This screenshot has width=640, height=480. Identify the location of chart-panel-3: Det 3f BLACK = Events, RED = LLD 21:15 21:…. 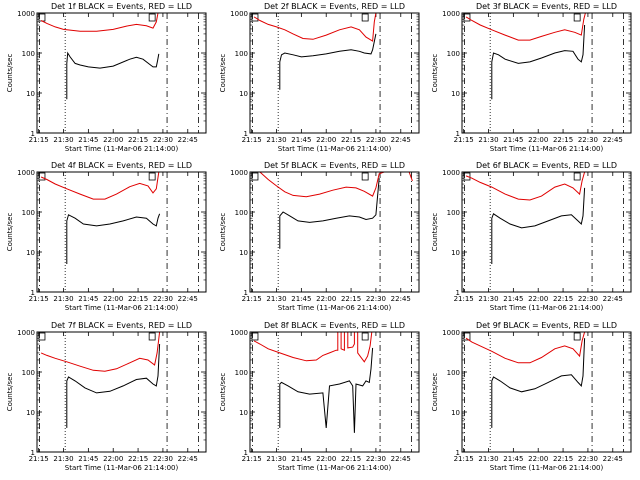
(531, 77).